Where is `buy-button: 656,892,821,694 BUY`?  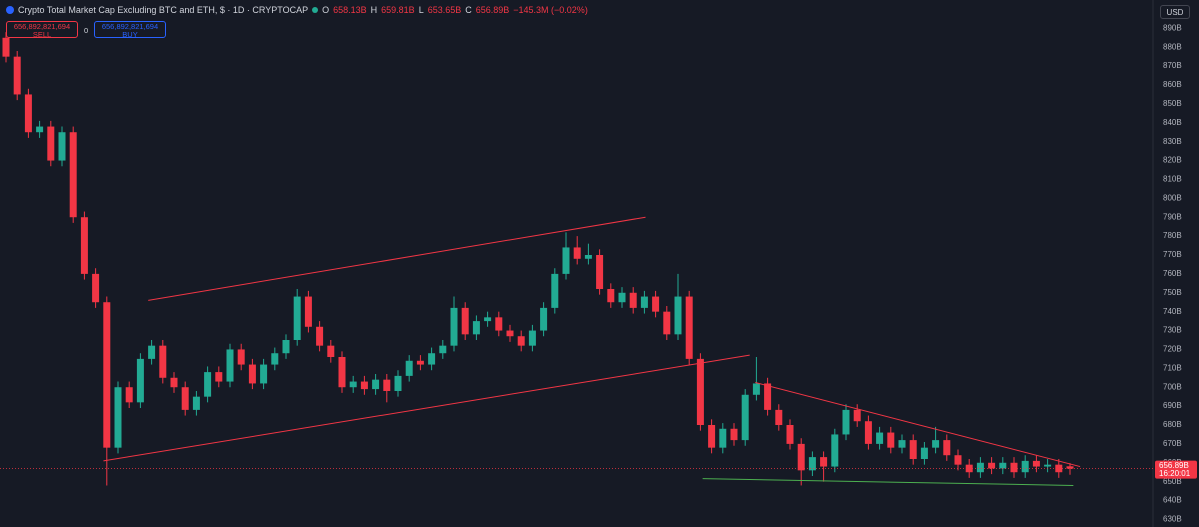 buy-button: 656,892,821,694 BUY is located at coordinates (130, 30).